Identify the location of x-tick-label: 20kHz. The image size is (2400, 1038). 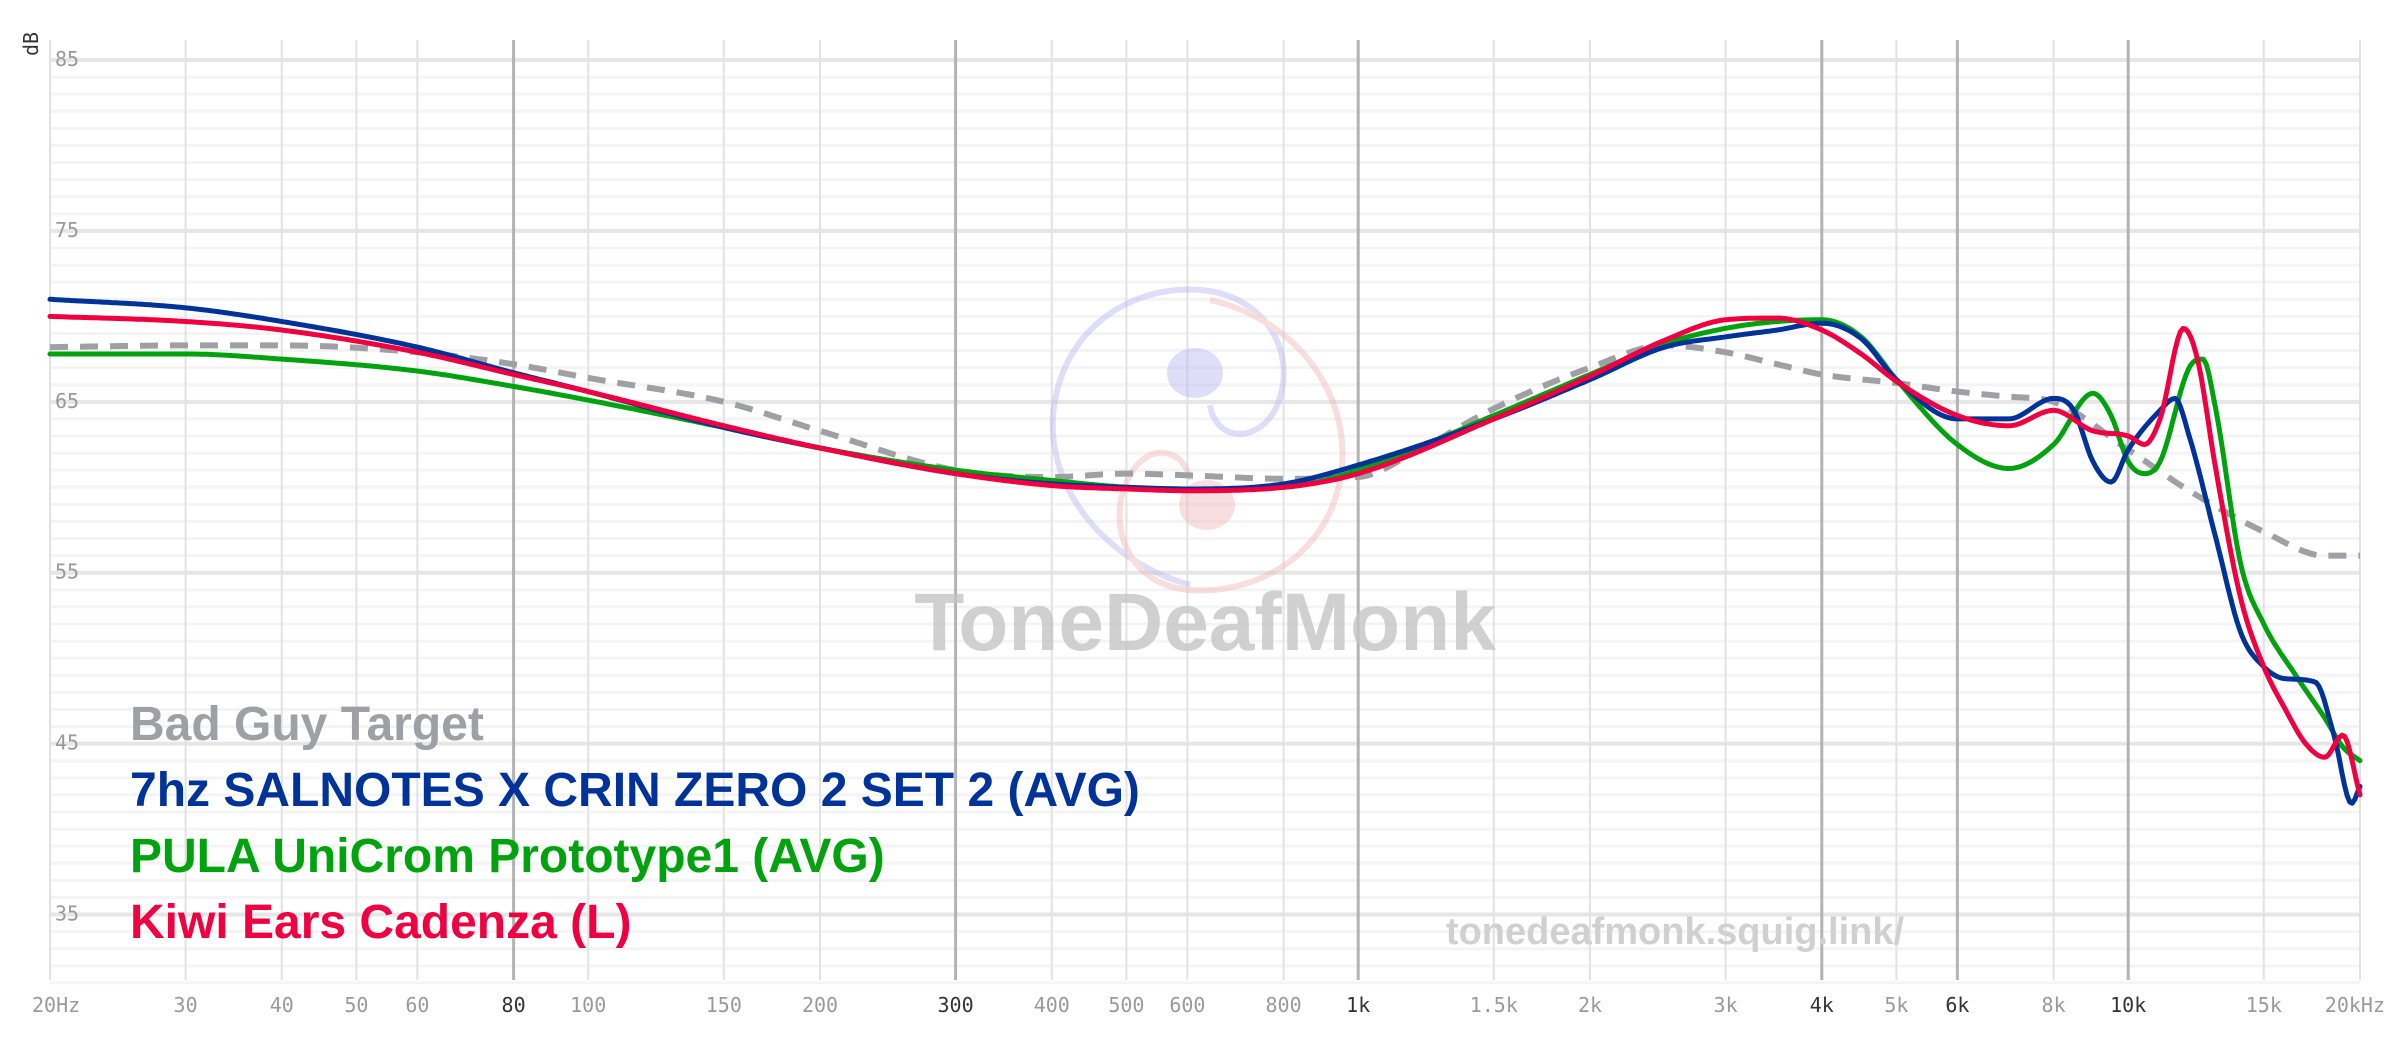
(2355, 1005).